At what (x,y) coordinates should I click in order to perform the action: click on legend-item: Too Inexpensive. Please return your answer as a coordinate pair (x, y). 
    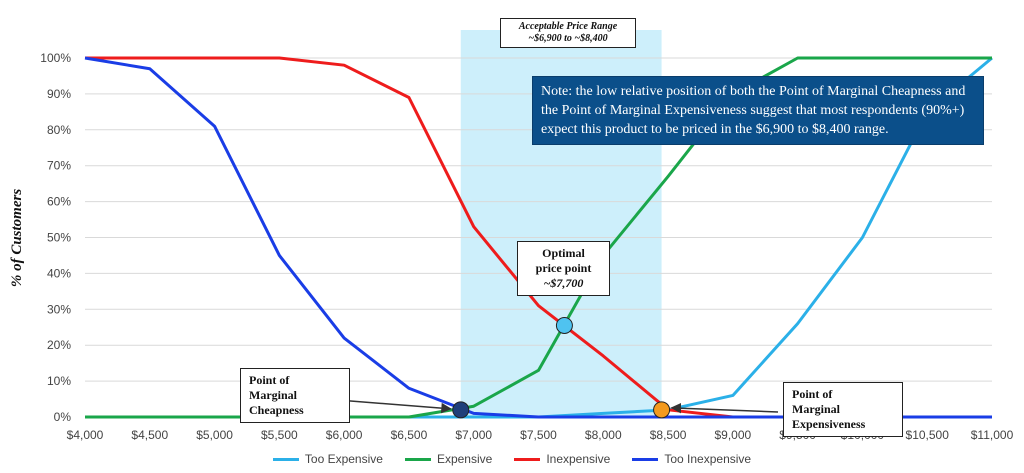
    Looking at the image, I should click on (691, 459).